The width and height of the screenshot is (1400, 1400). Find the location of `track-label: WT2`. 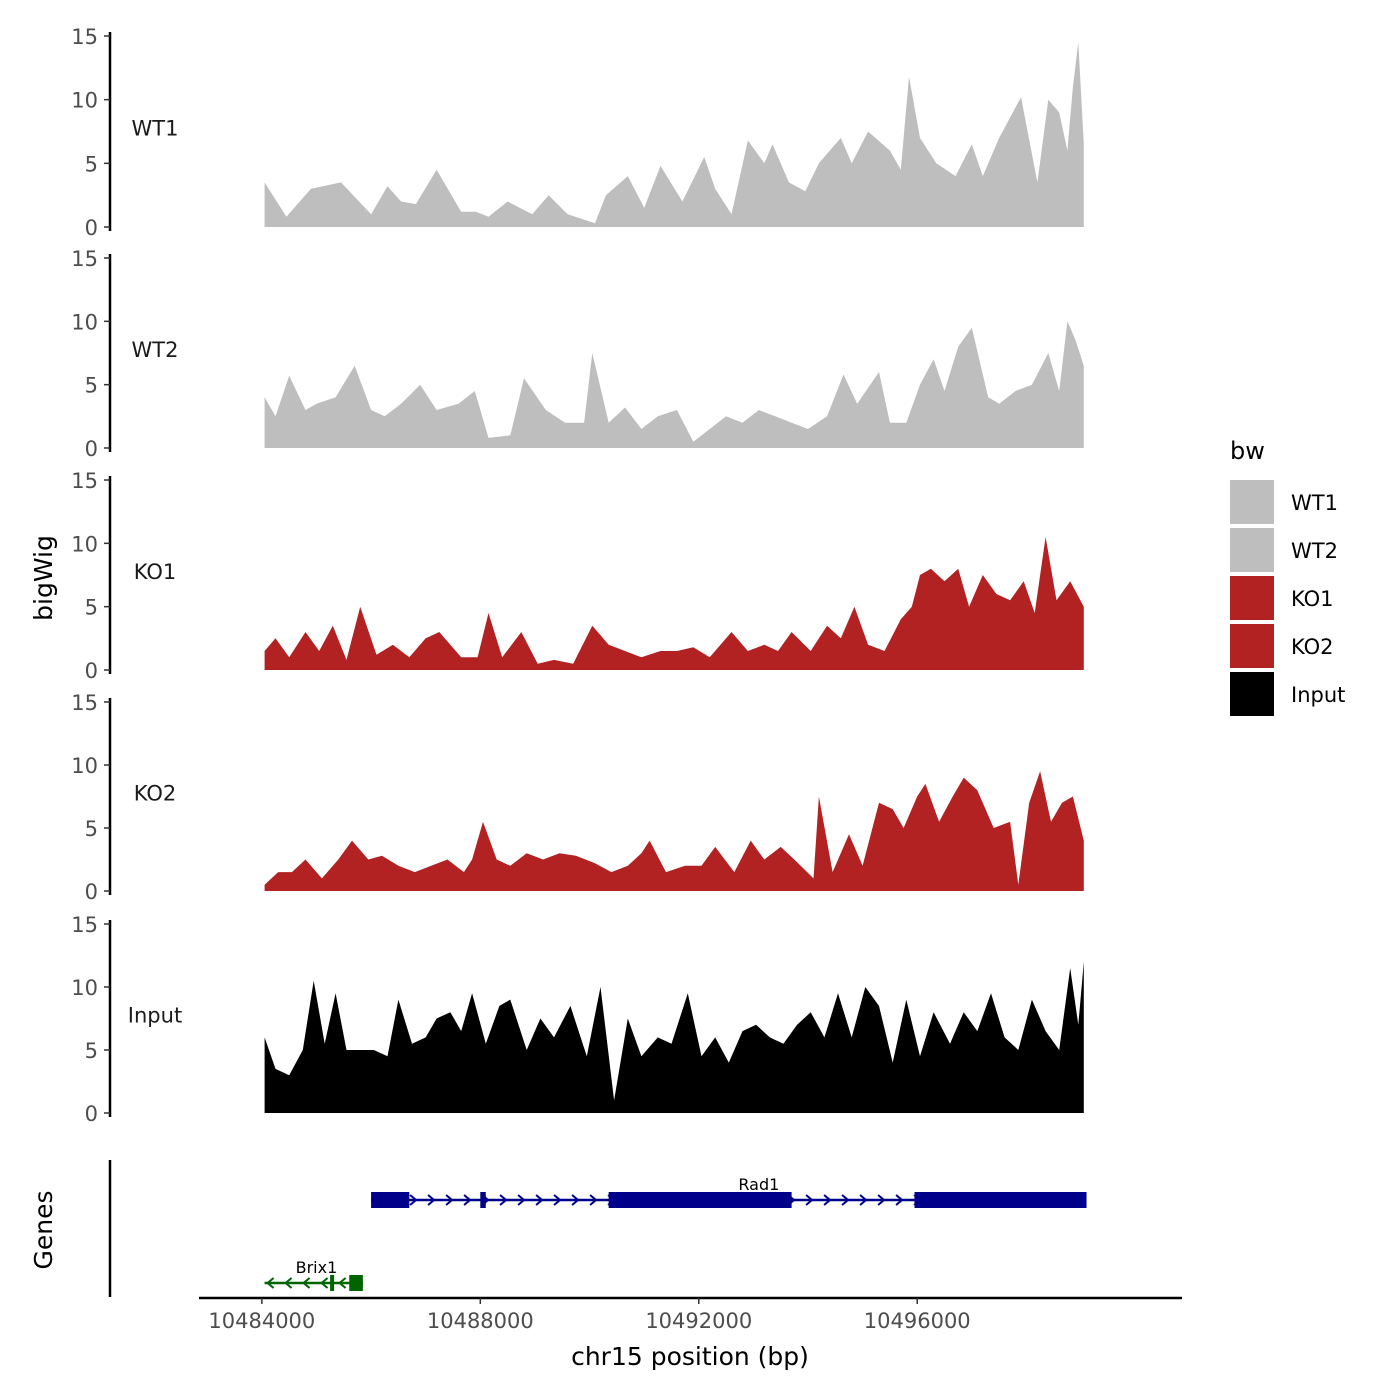

track-label: WT2 is located at coordinates (155, 350).